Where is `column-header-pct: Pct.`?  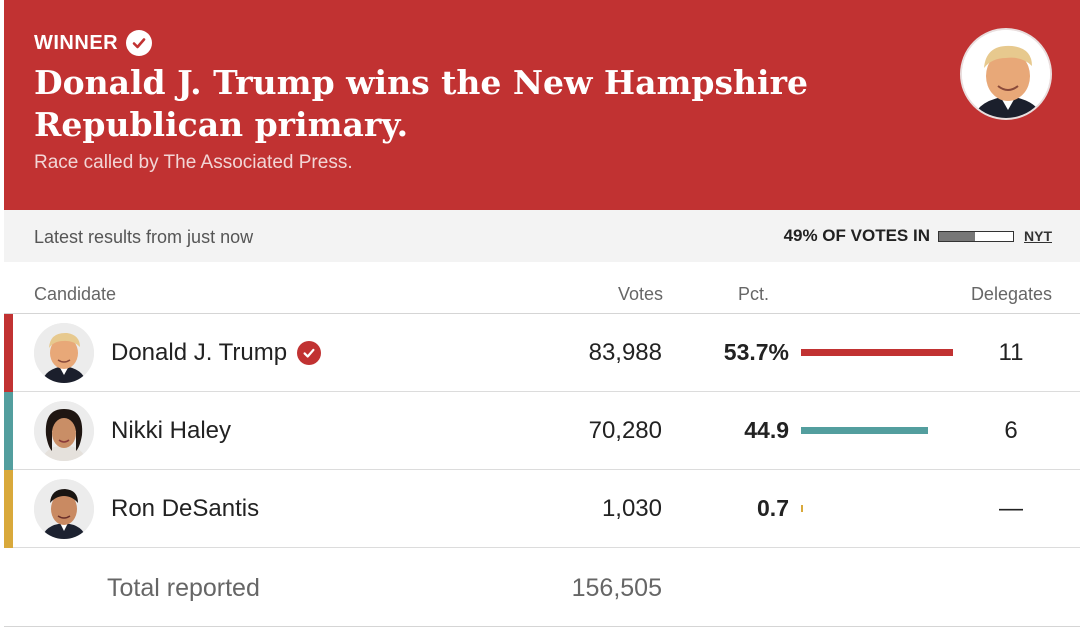 column-header-pct: Pct. is located at coordinates (754, 294).